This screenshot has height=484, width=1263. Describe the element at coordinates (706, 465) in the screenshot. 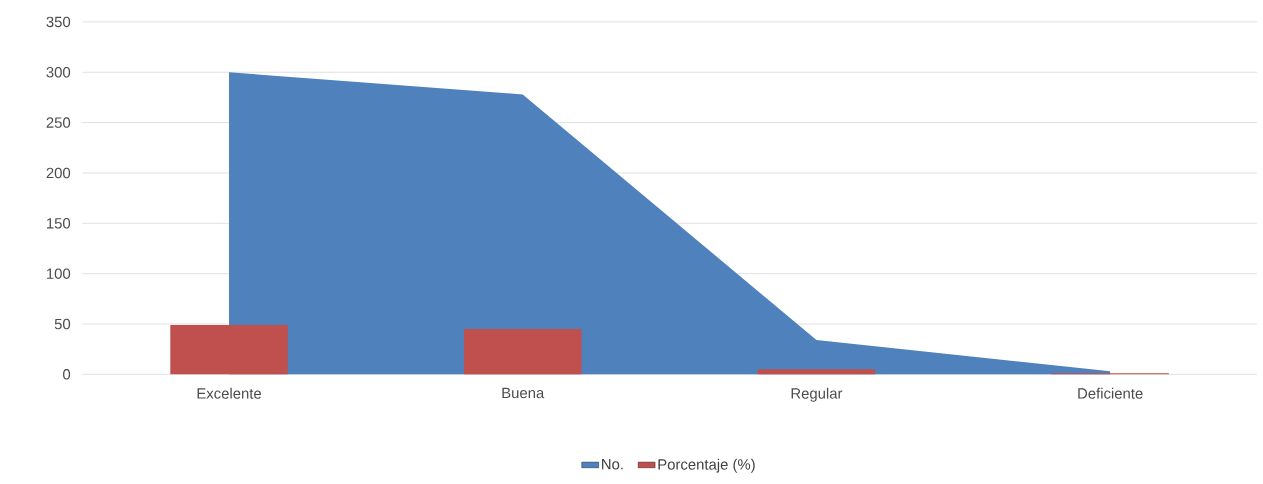

I see `legend-label: Porcentaje (%)` at that location.